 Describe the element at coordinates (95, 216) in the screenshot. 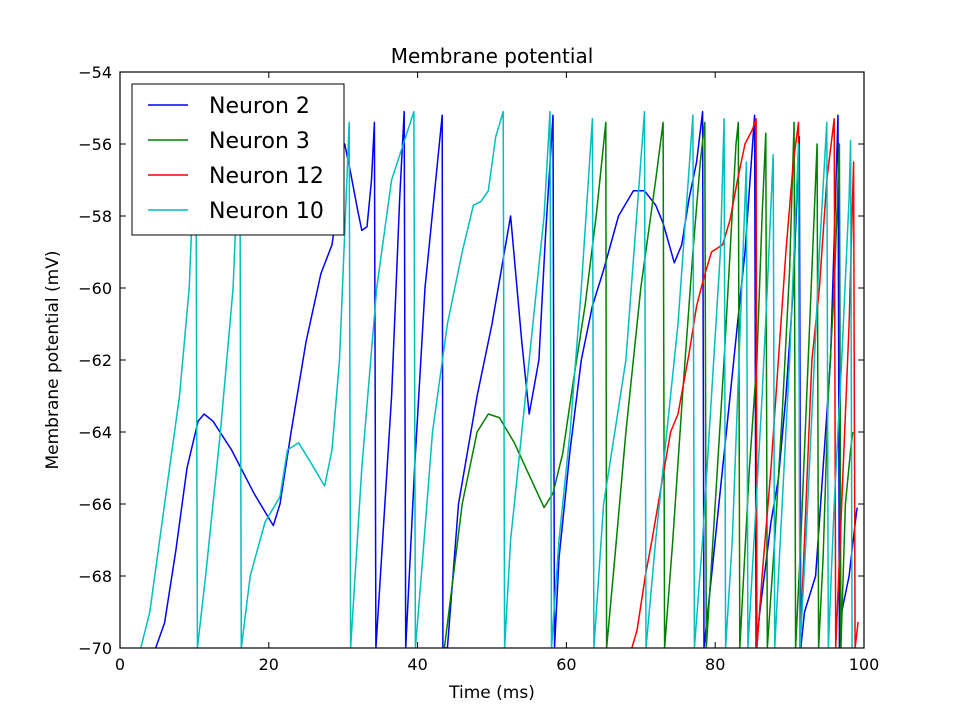

I see `y-tick-label: −58` at that location.